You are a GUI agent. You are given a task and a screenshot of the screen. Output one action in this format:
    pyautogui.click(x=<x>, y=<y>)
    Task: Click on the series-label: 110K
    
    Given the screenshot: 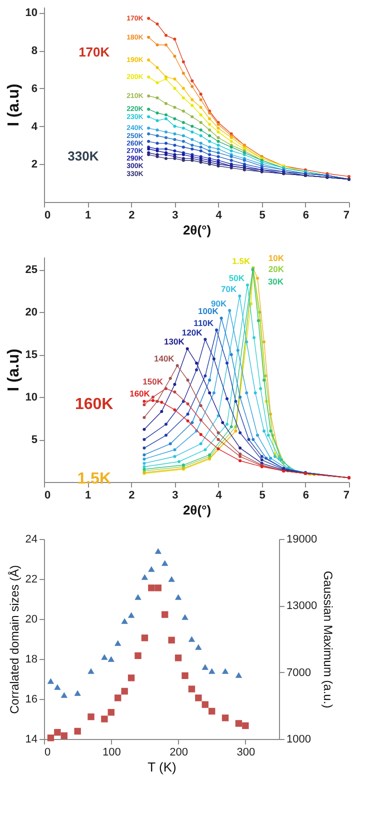 What is the action you would take?
    pyautogui.click(x=204, y=323)
    